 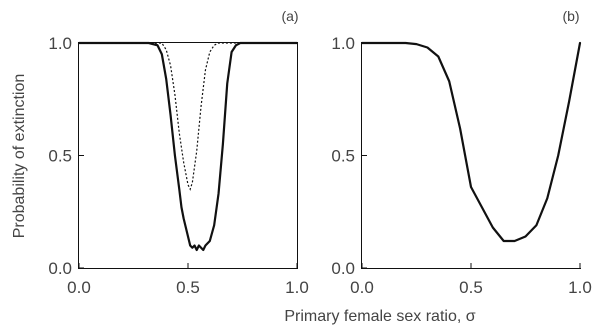 I want to click on panel-b-x-tick-label: 0.5, so click(x=471, y=287).